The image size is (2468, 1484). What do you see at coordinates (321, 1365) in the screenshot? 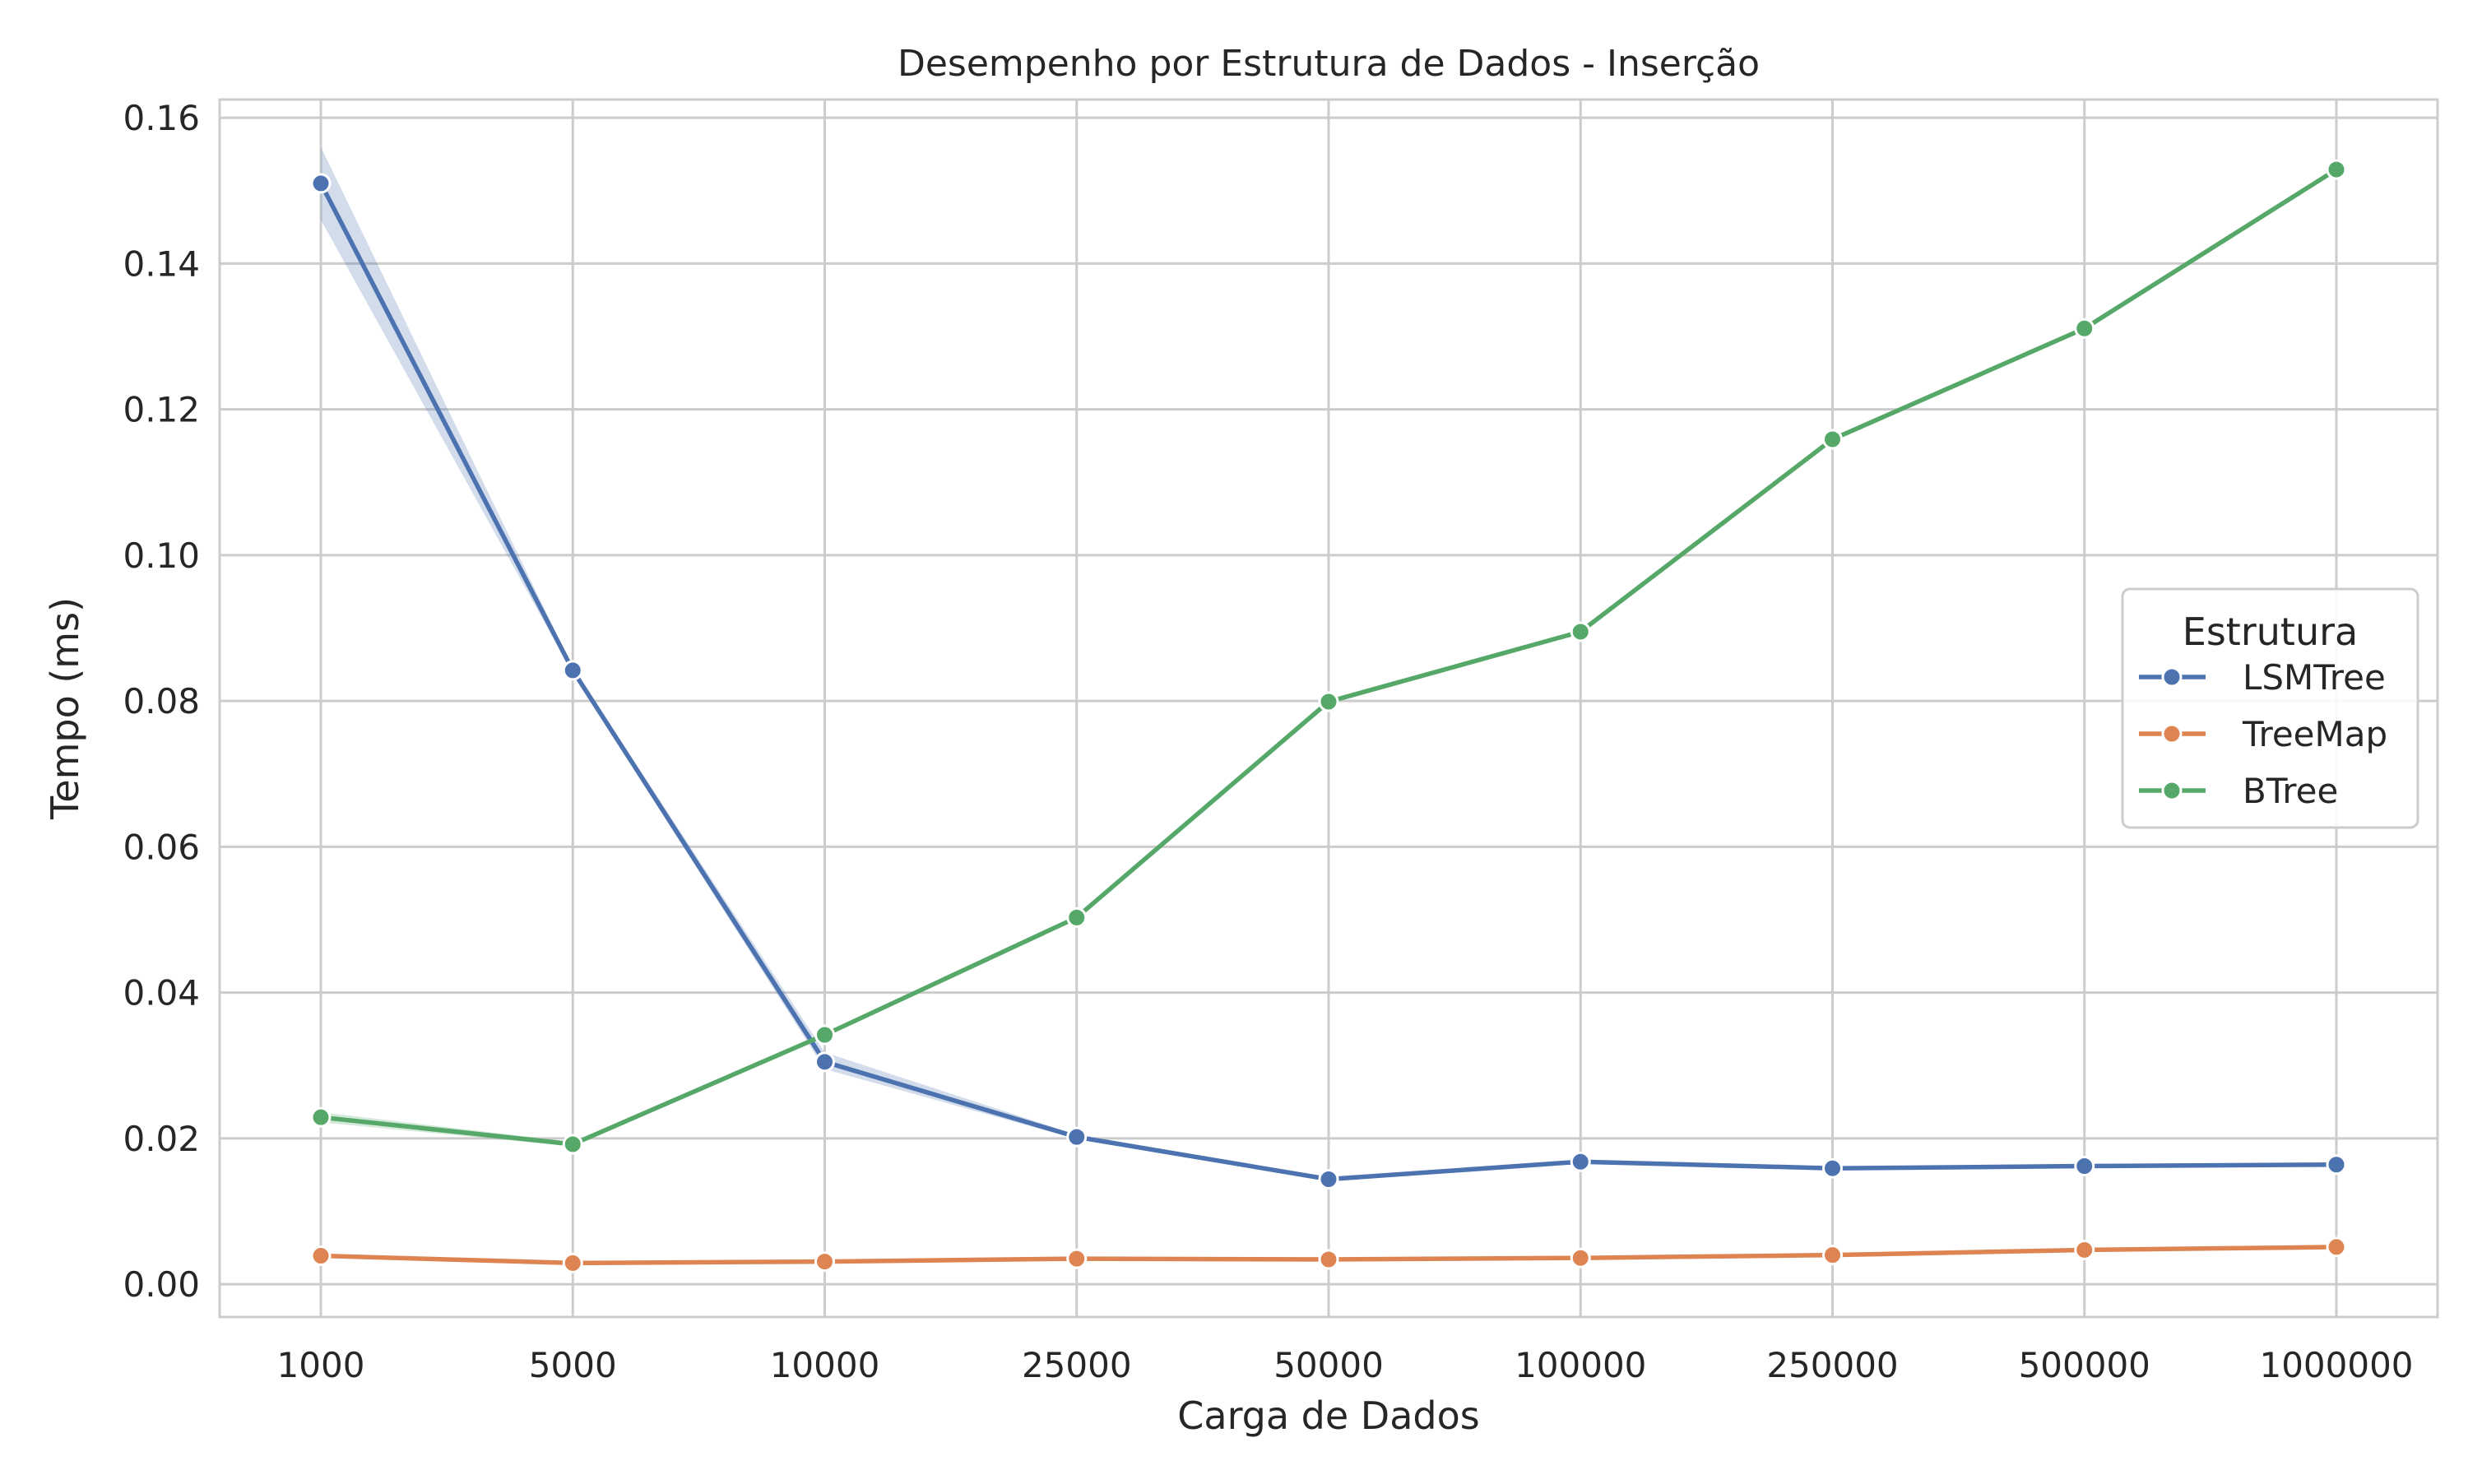
I see `x-tick-label: 1000` at bounding box center [321, 1365].